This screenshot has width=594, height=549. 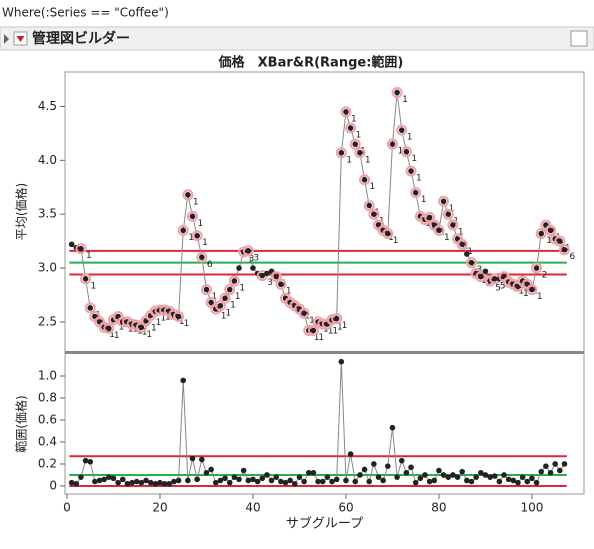 I want to click on x-tick-label: 20, so click(x=159, y=508).